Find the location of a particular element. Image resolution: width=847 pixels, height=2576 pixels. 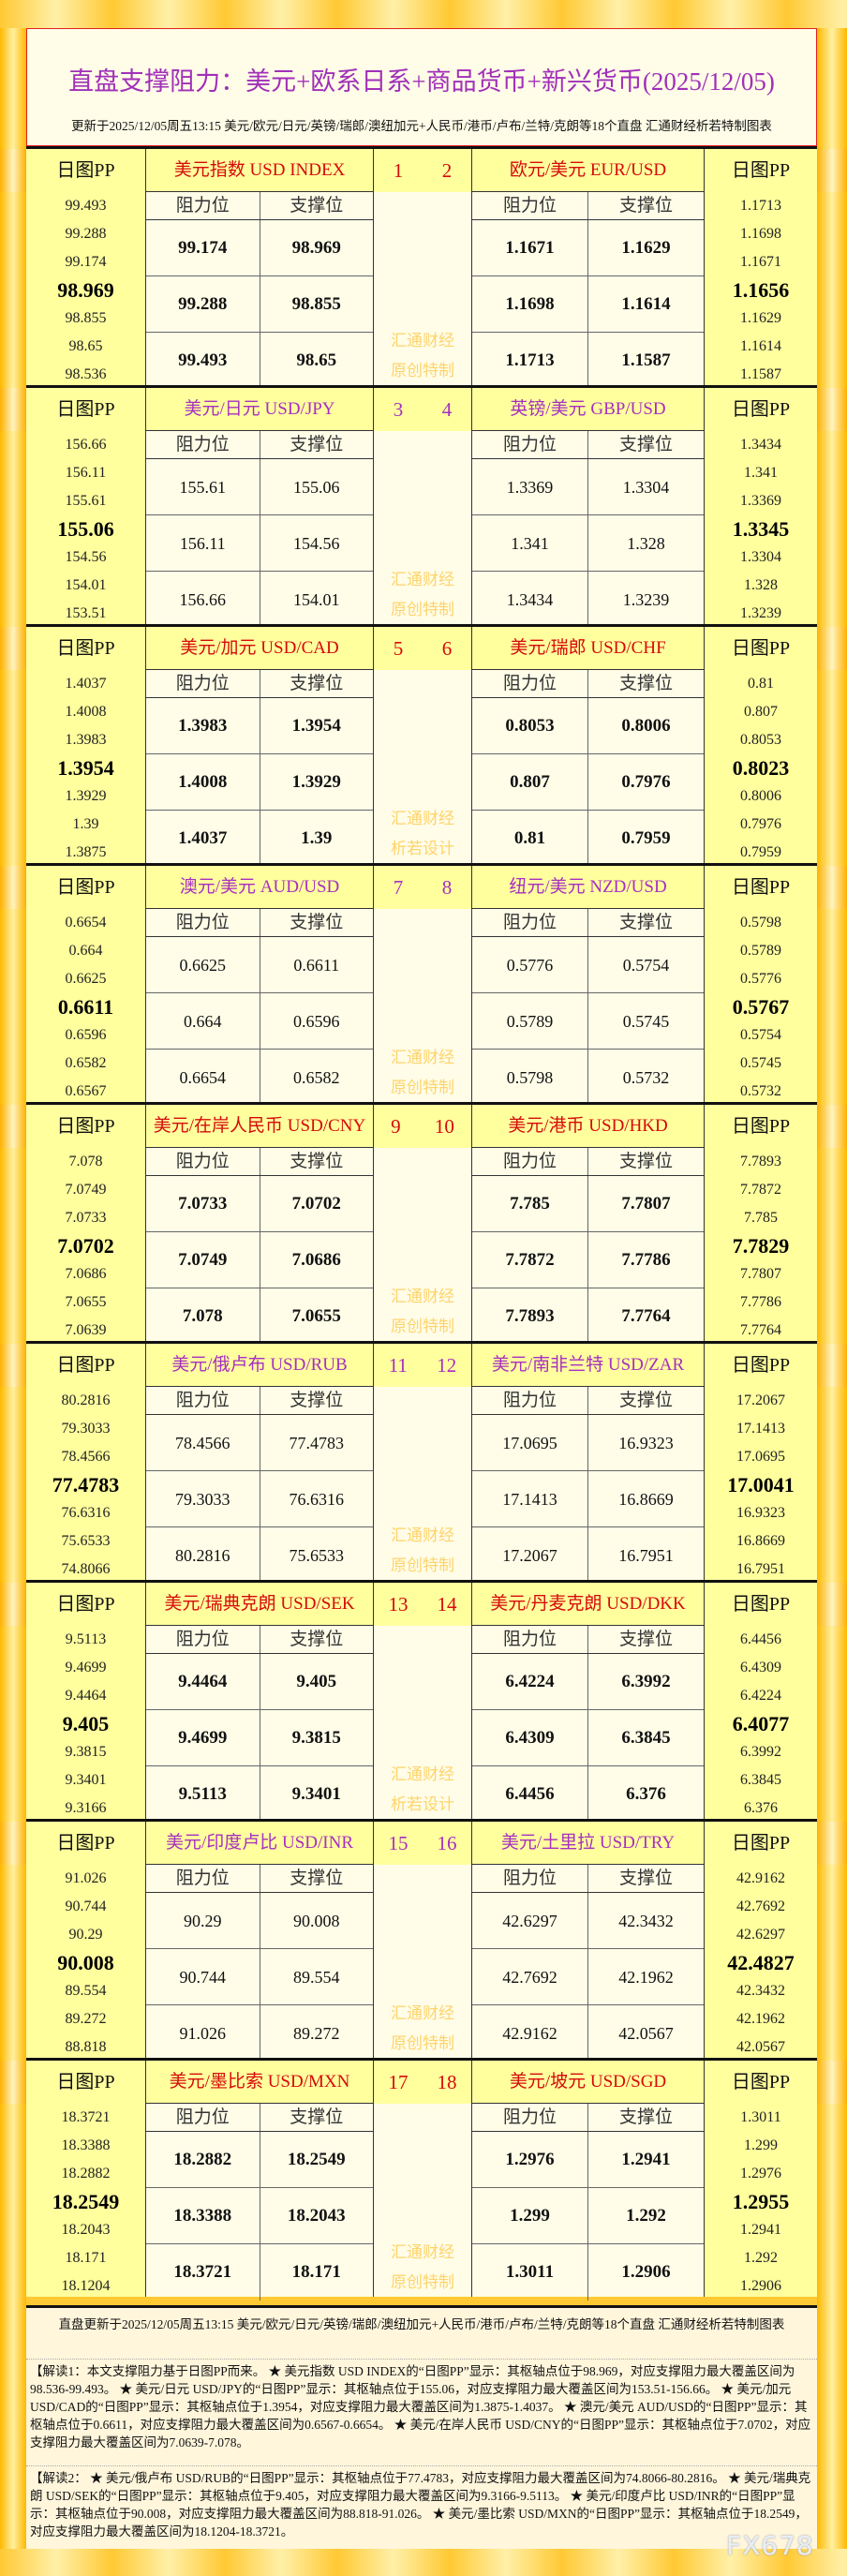

pair-name: 美元/加元 USD/CAD is located at coordinates (259, 648).